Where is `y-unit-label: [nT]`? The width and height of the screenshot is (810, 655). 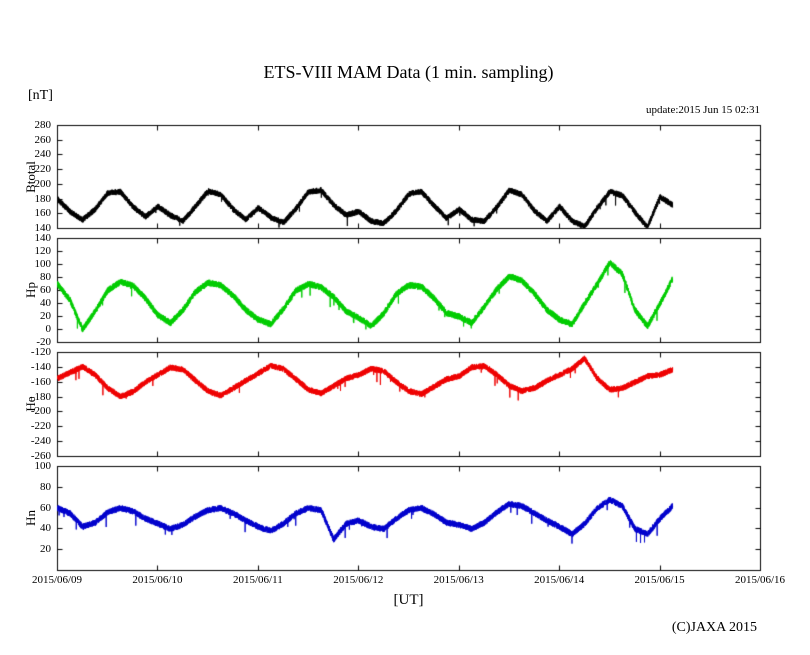
y-unit-label: [nT] is located at coordinates (40, 95).